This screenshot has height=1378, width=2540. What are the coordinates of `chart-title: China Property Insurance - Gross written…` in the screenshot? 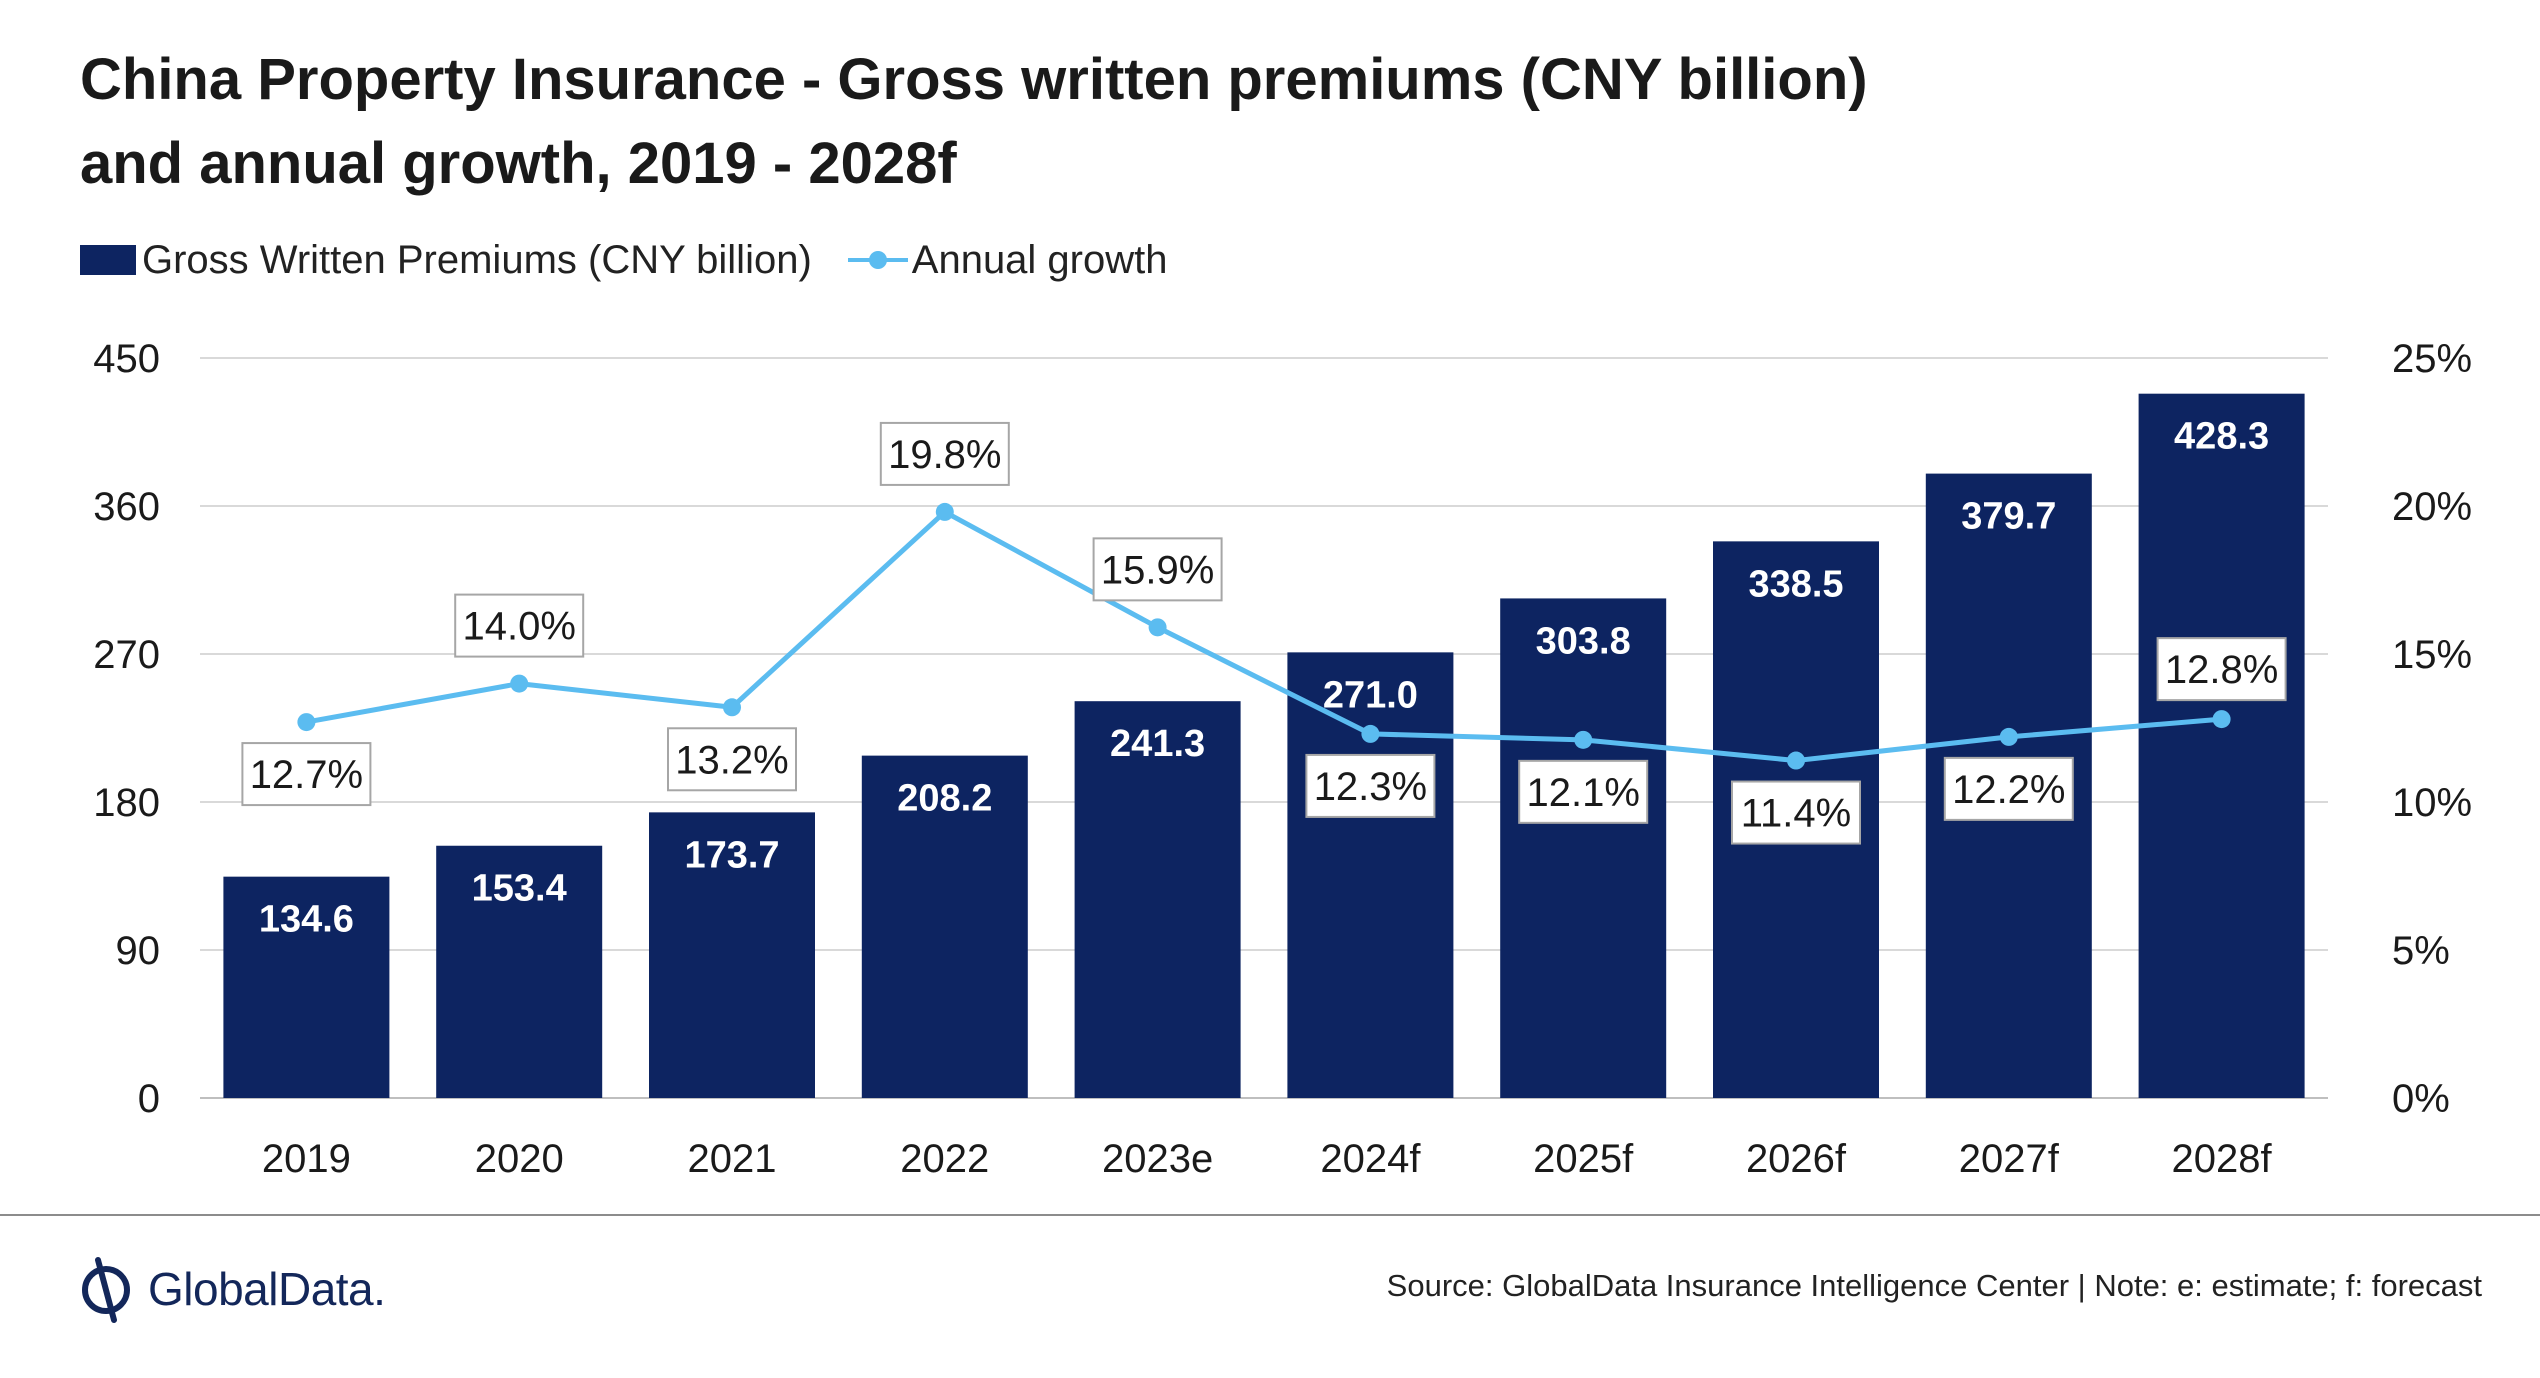 It's located at (1230, 122).